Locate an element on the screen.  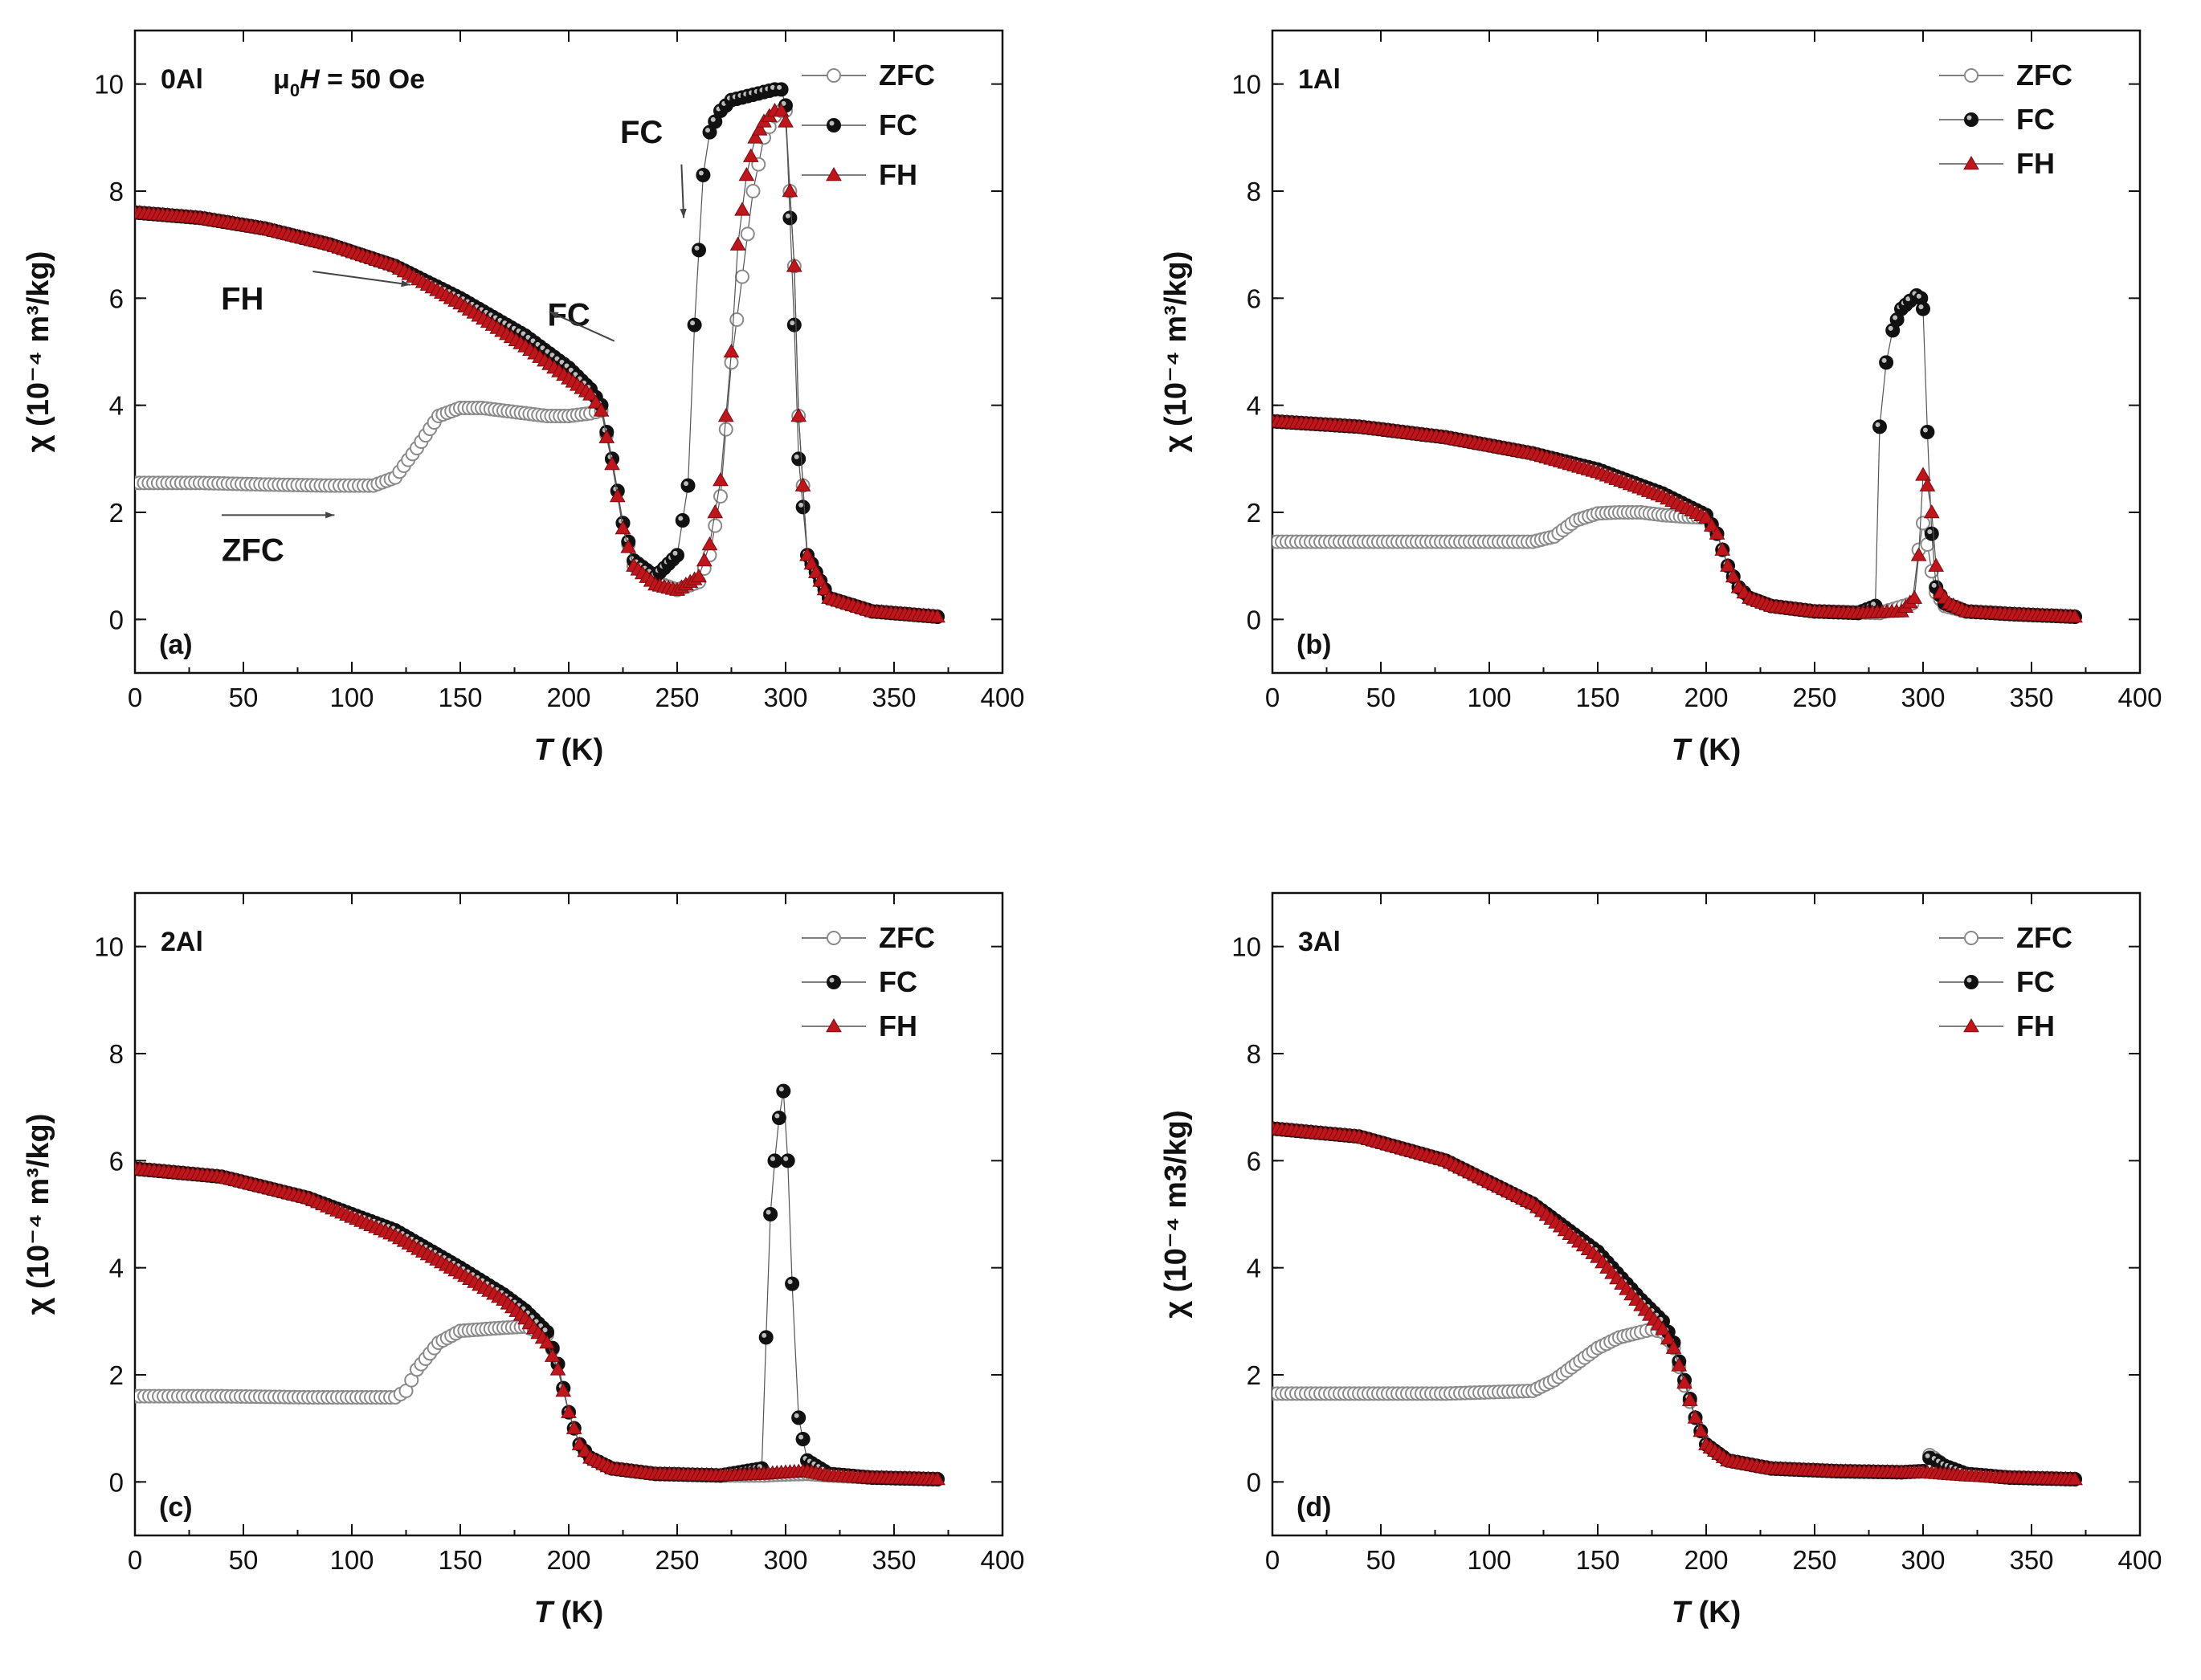
legend-label-fh: FH is located at coordinates (898, 1025).